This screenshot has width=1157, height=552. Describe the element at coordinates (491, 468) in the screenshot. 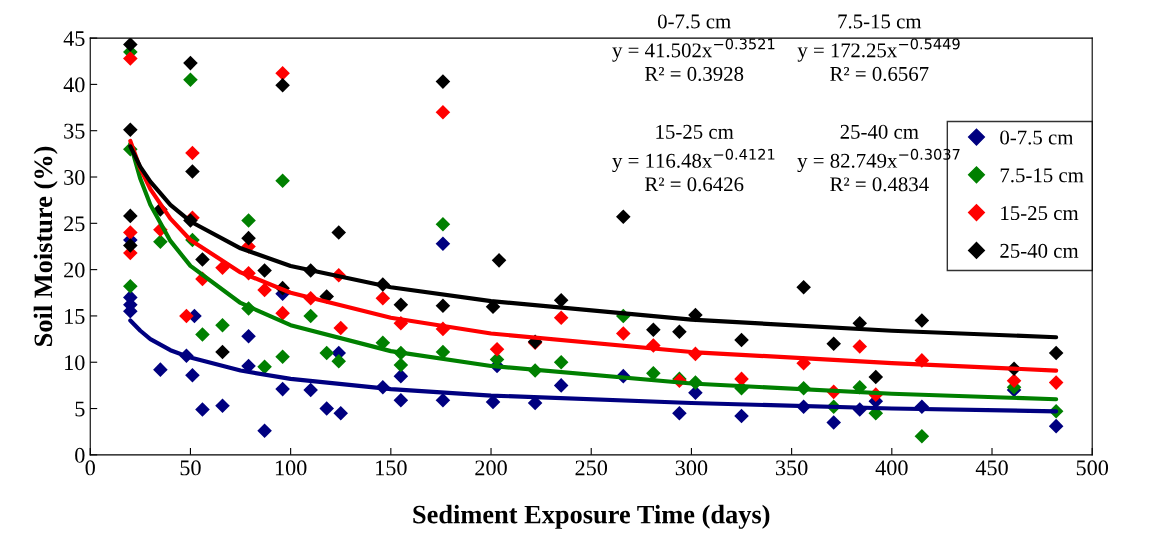

I see `x-tick-label: 200` at that location.